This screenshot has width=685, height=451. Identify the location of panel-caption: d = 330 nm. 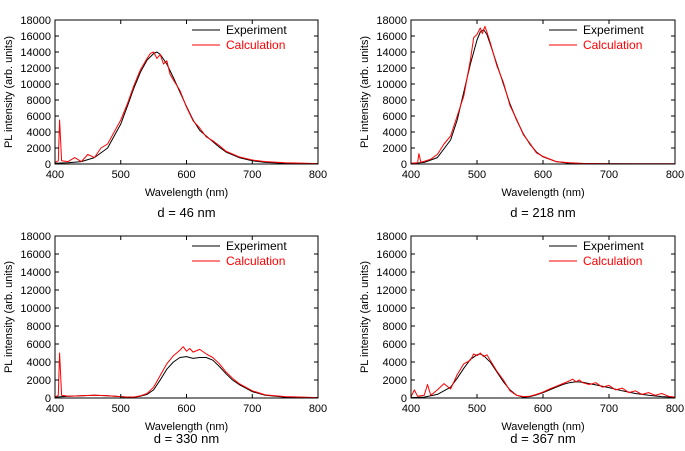
(186, 438).